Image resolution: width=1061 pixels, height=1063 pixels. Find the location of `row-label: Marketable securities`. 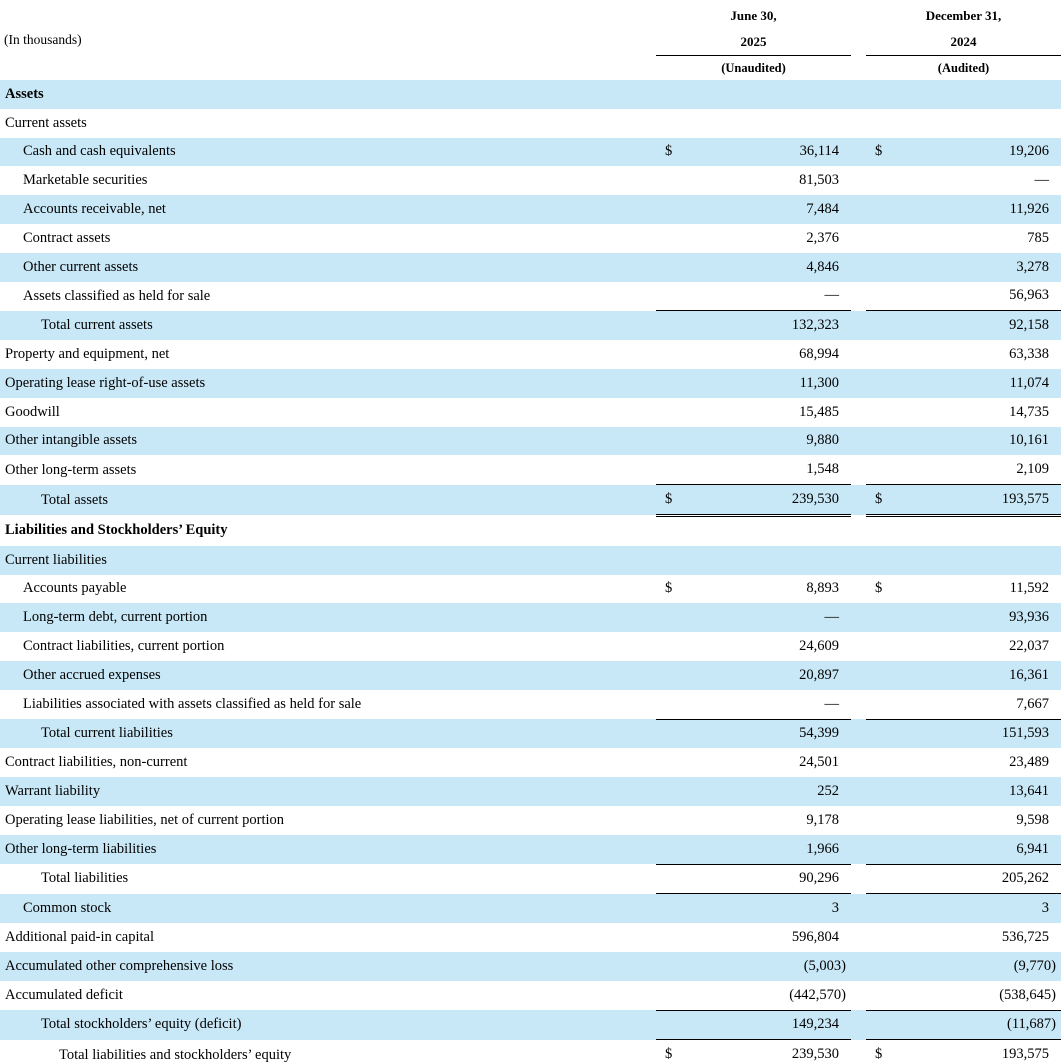

row-label: Marketable securities is located at coordinates (85, 180).